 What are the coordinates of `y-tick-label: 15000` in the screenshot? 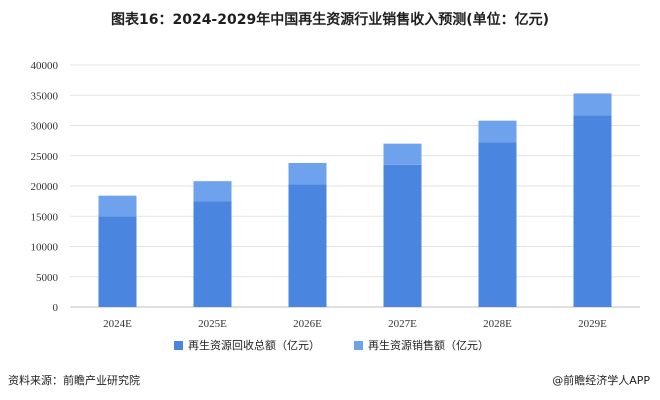 It's located at (45, 217).